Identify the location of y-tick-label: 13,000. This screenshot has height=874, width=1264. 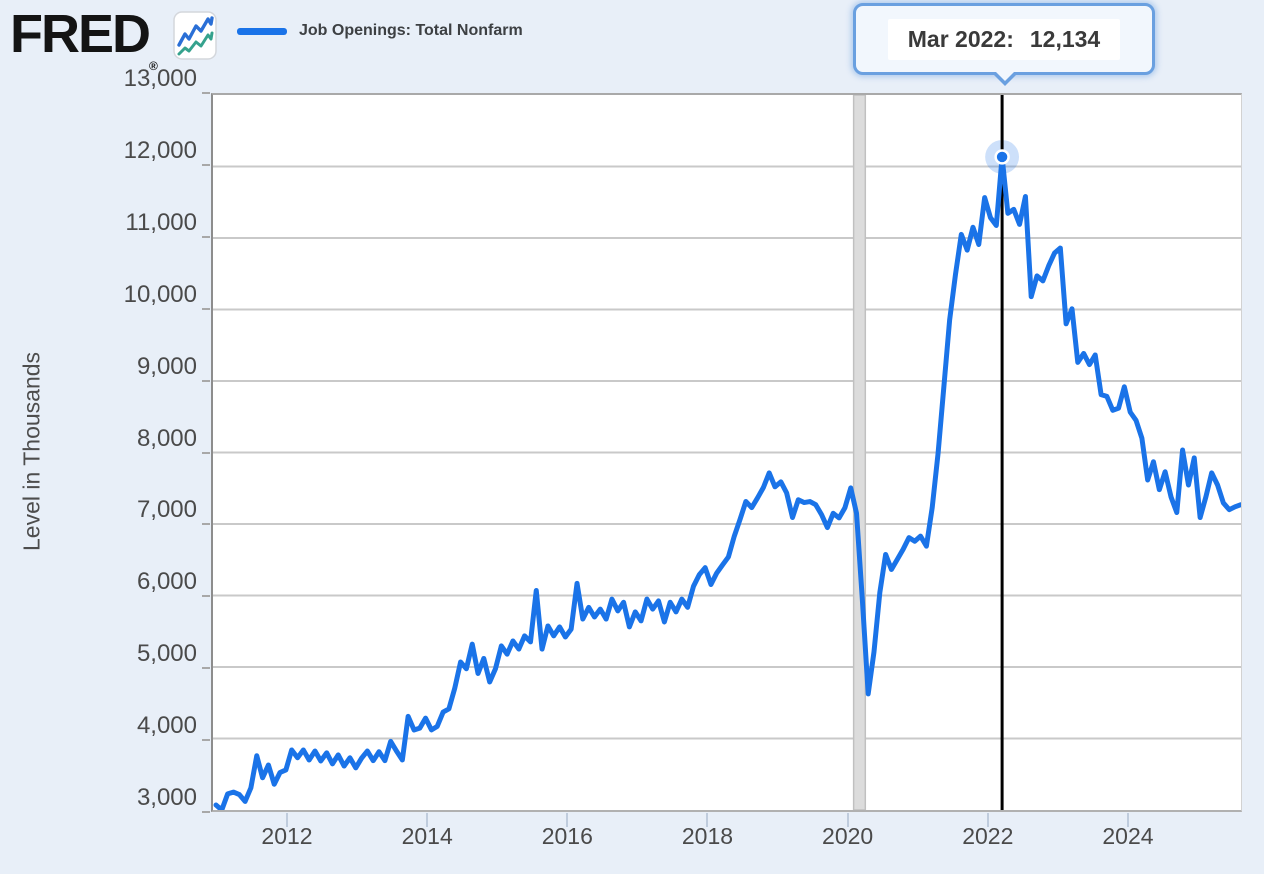
(160, 78).